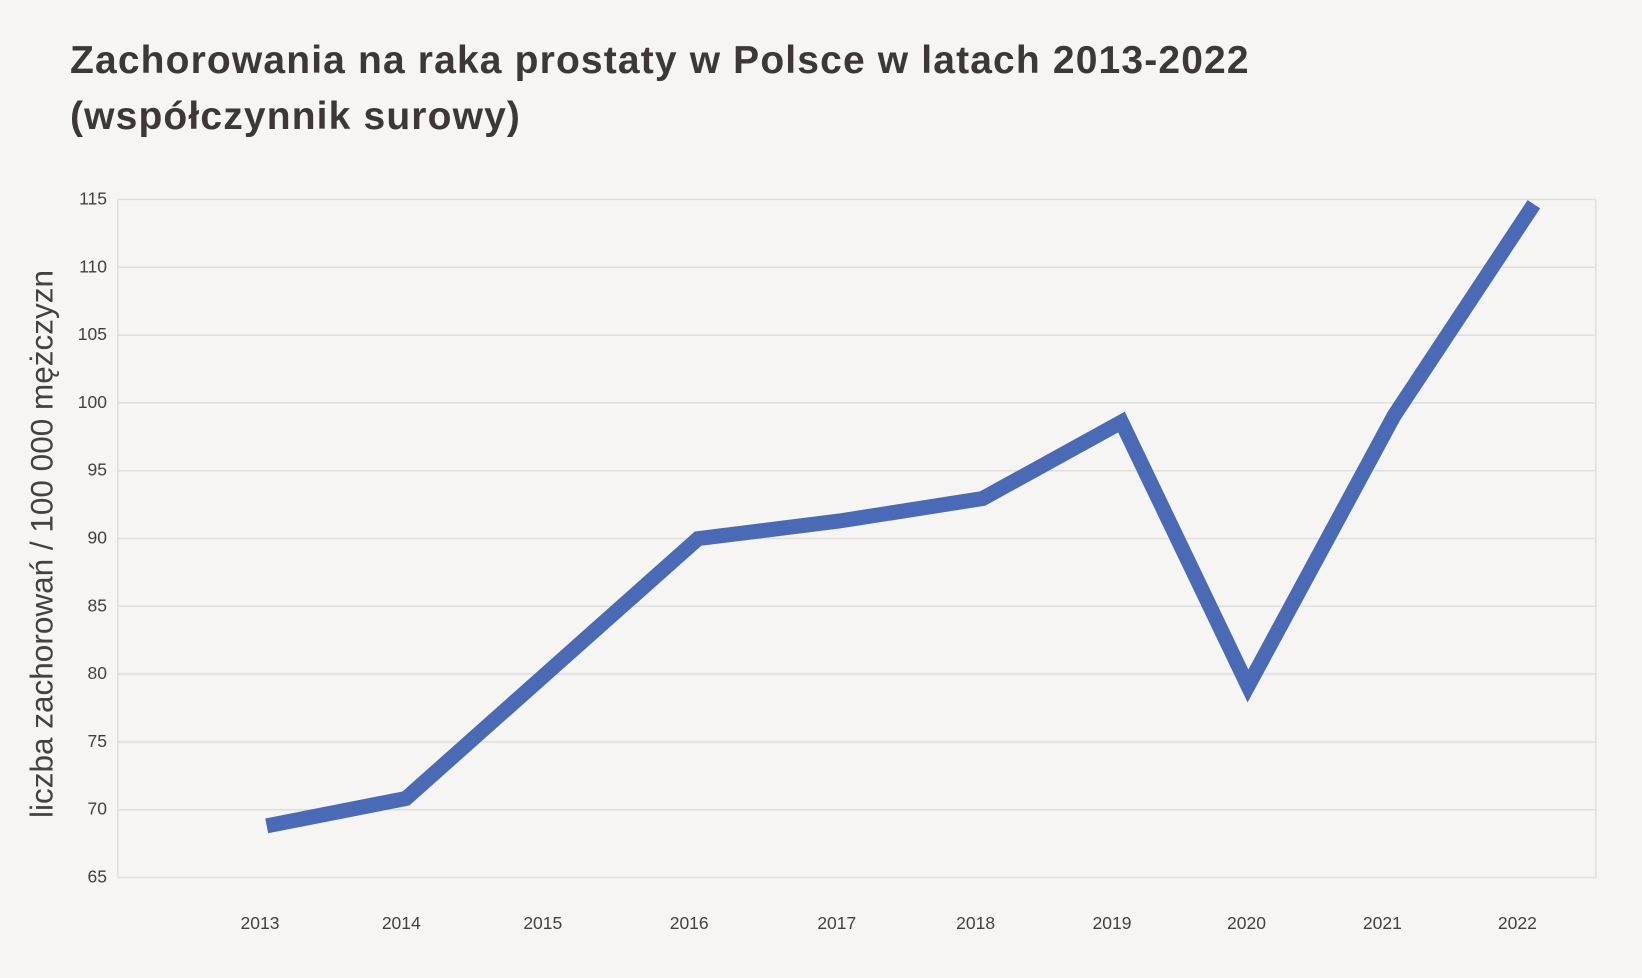 The height and width of the screenshot is (978, 1642). Describe the element at coordinates (92, 402) in the screenshot. I see `svg-text: 100` at that location.